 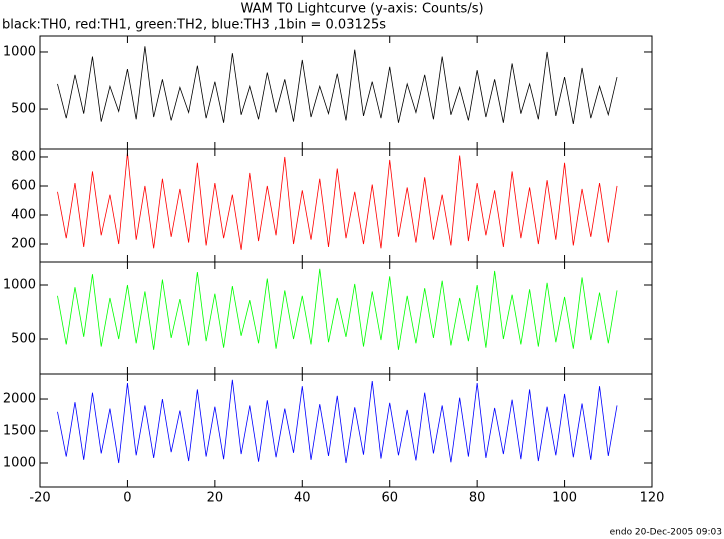 I want to click on x-tick-label: 120, so click(x=652, y=498).